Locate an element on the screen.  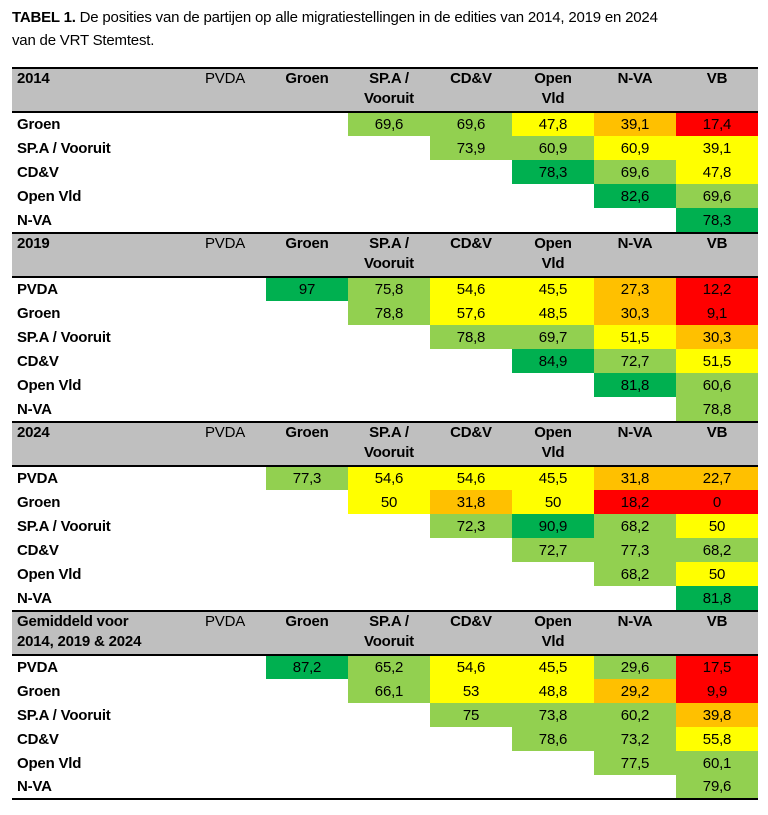
value-cell: 90,9 is located at coordinates (553, 526).